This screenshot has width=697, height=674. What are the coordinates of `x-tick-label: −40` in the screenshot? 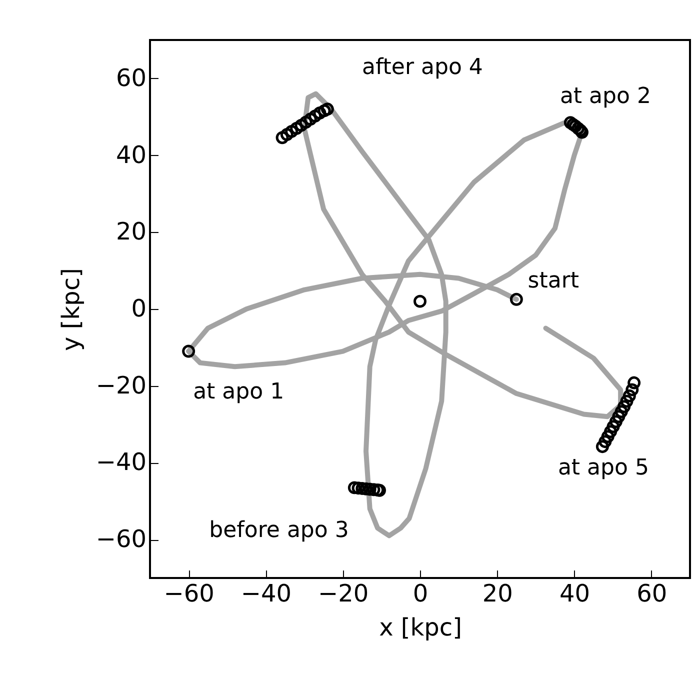 It's located at (266, 594).